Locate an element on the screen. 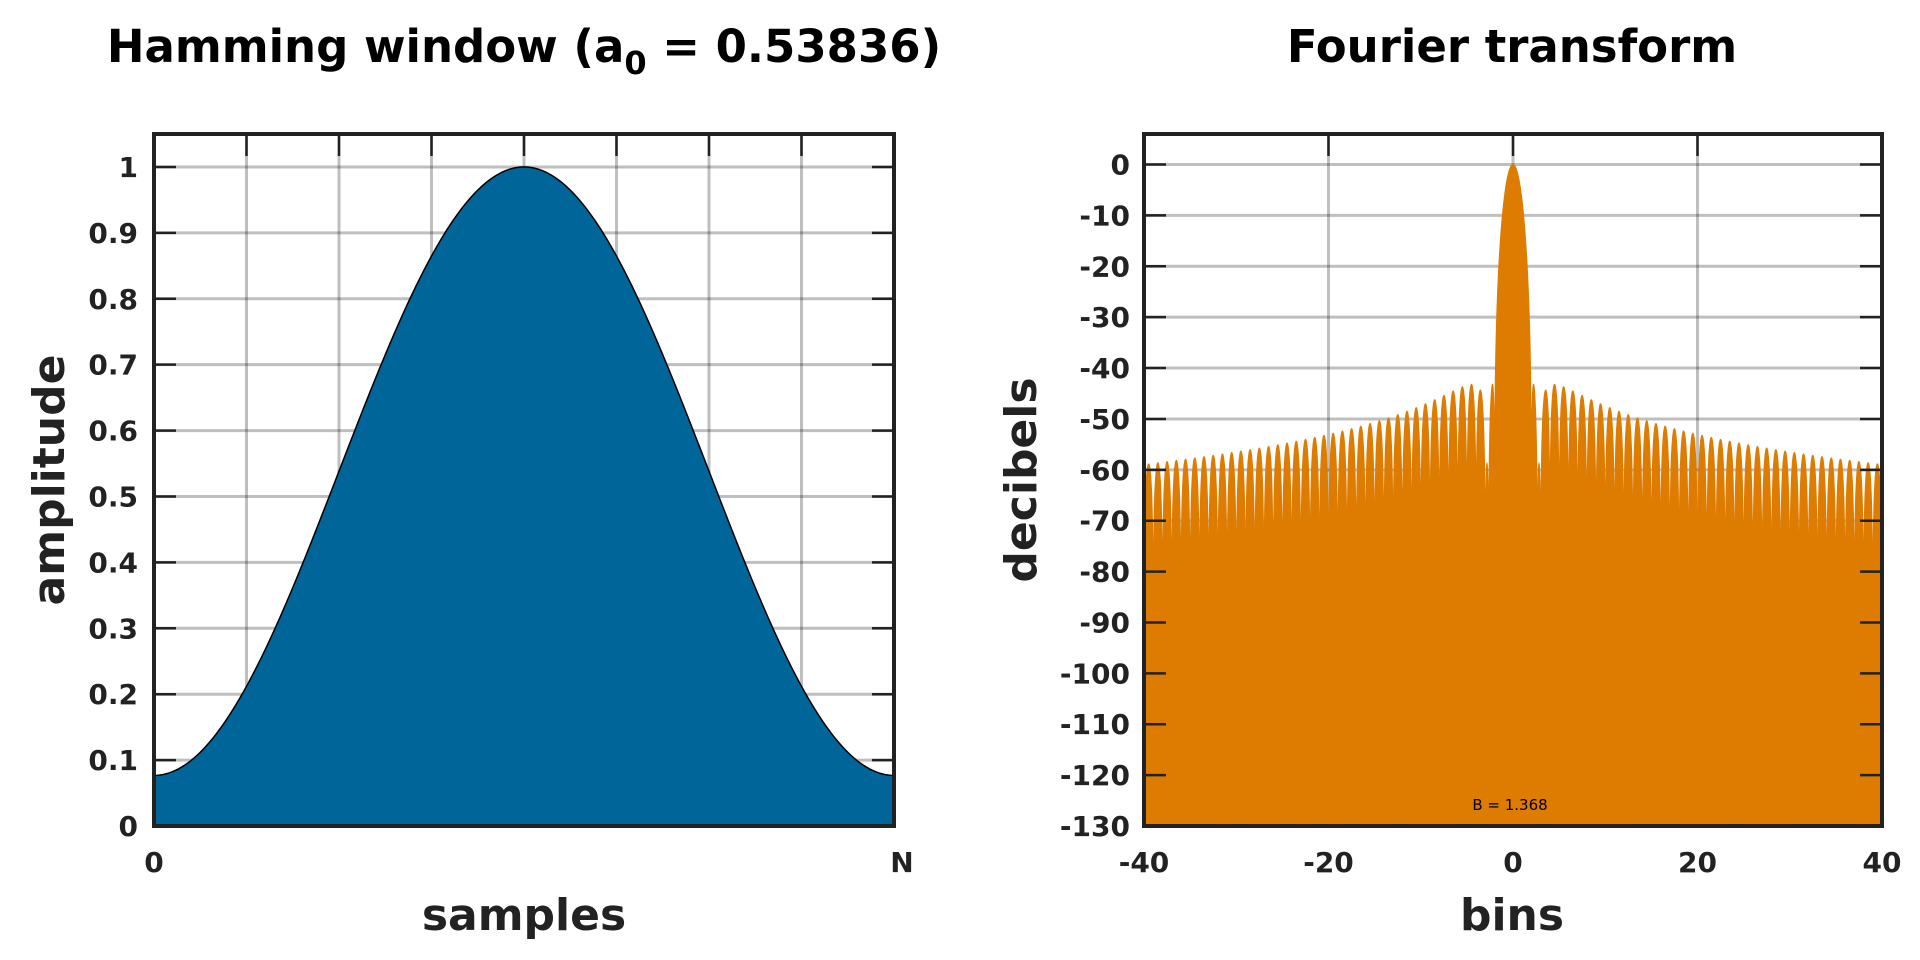 The image size is (1920, 960). window-x-axis-label: samples is located at coordinates (524, 915).